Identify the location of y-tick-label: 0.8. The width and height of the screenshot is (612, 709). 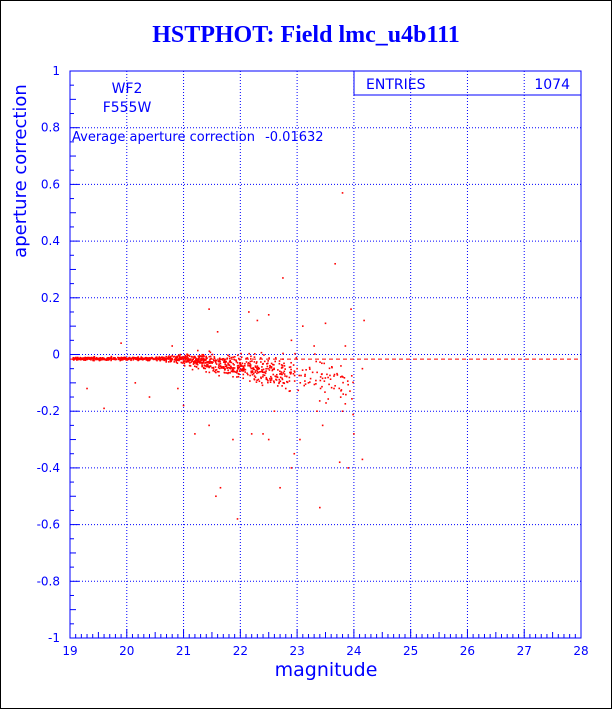
(50, 128).